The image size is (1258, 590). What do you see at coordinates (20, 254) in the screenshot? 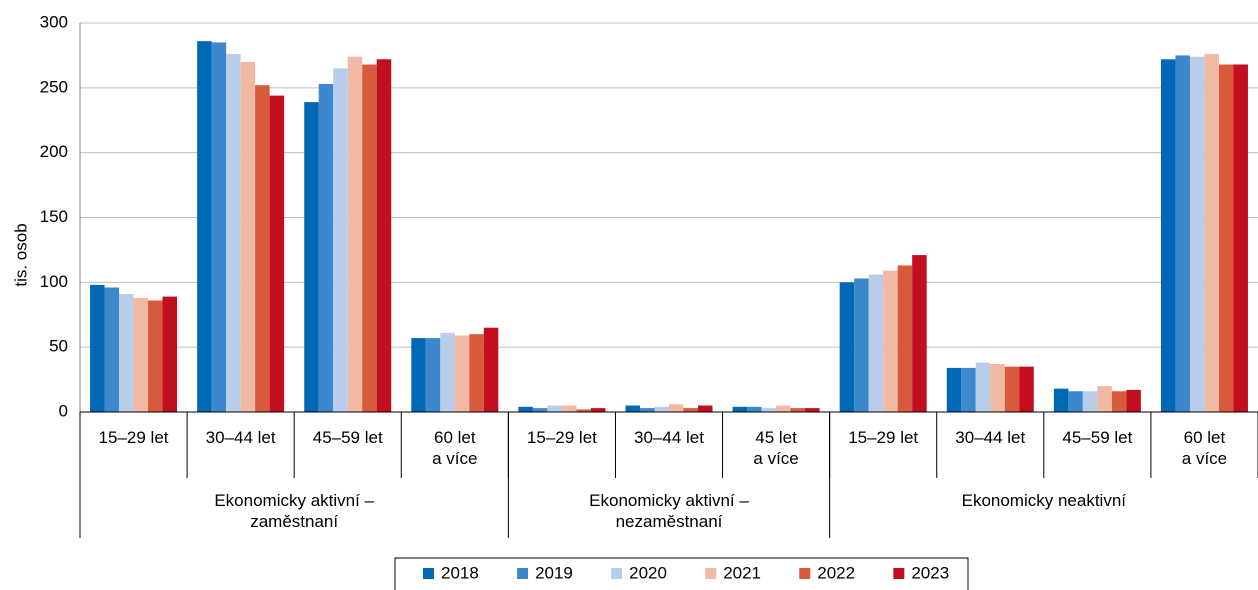
I see `y-axis-label: tis. osob` at bounding box center [20, 254].